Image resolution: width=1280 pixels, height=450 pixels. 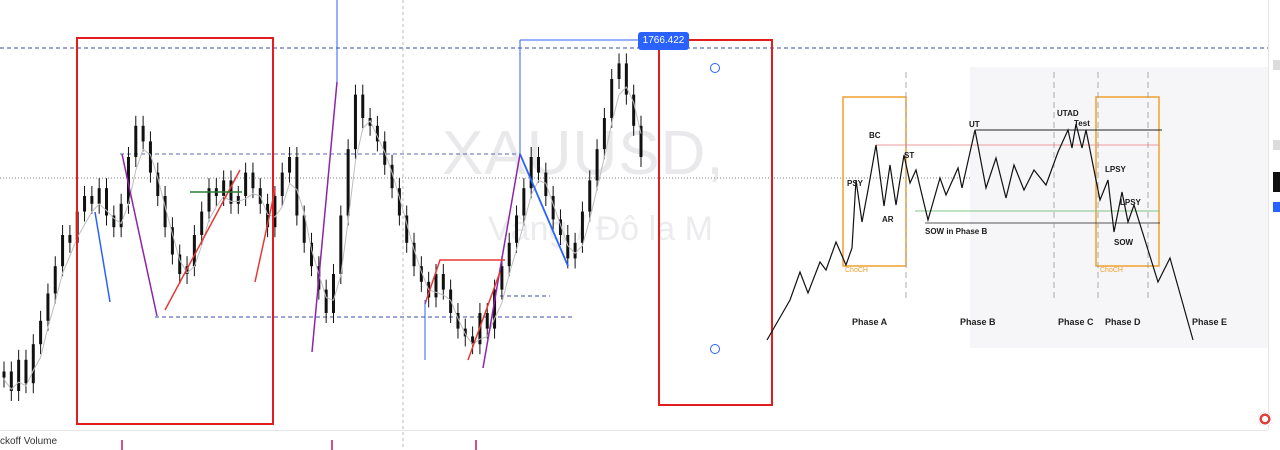 I want to click on flag-icon, so click(x=1265, y=419).